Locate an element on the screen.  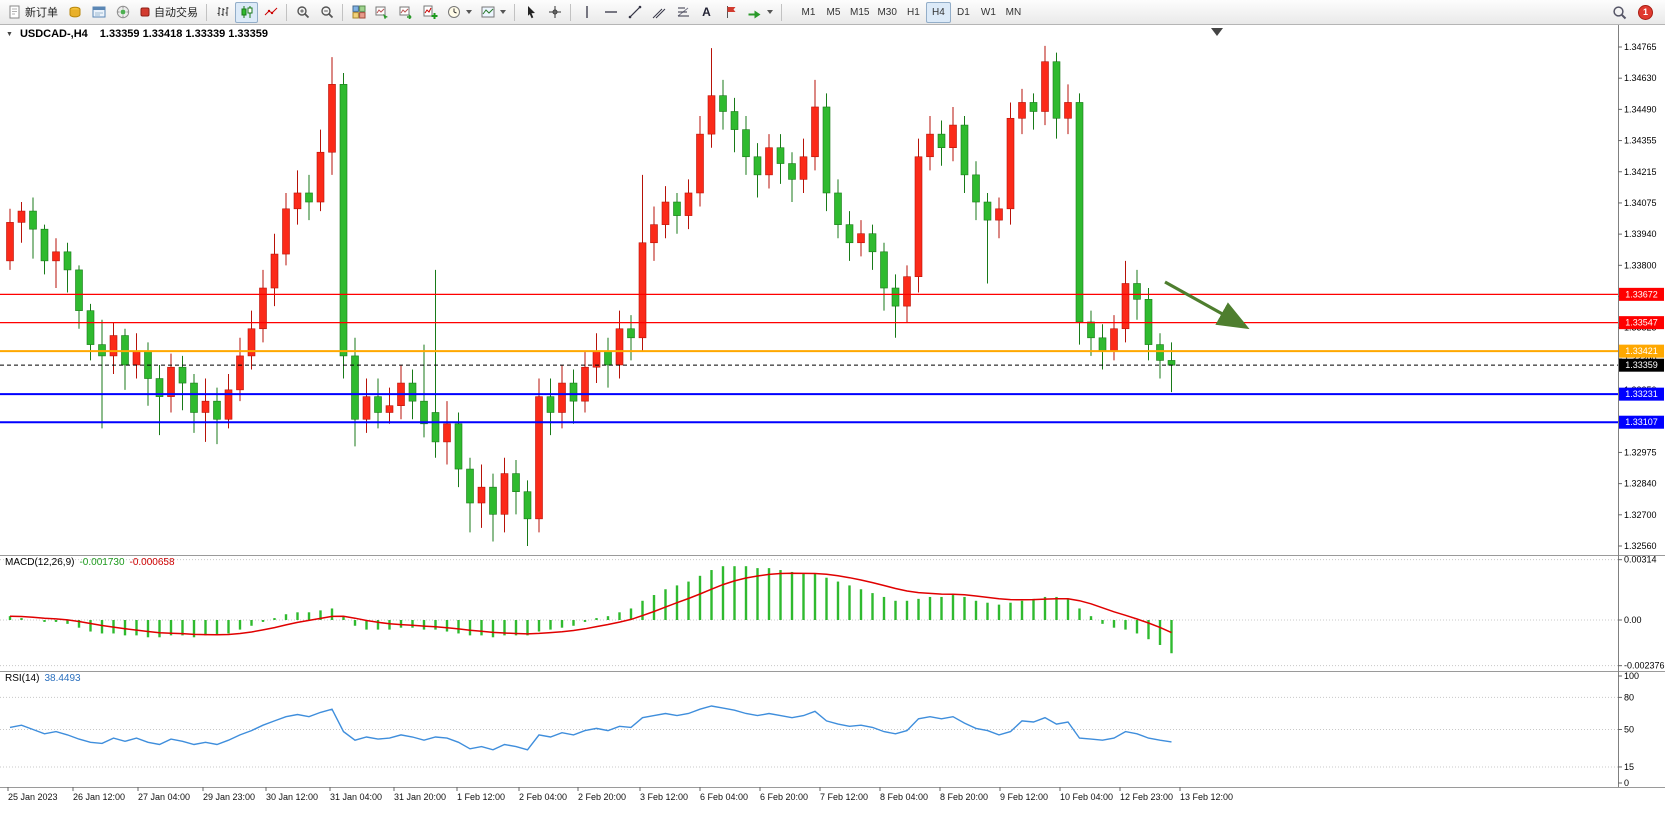
timeframe-group: M1 M5 M15 M30 H1 H4 D1 W1 MN is located at coordinates (911, 12).